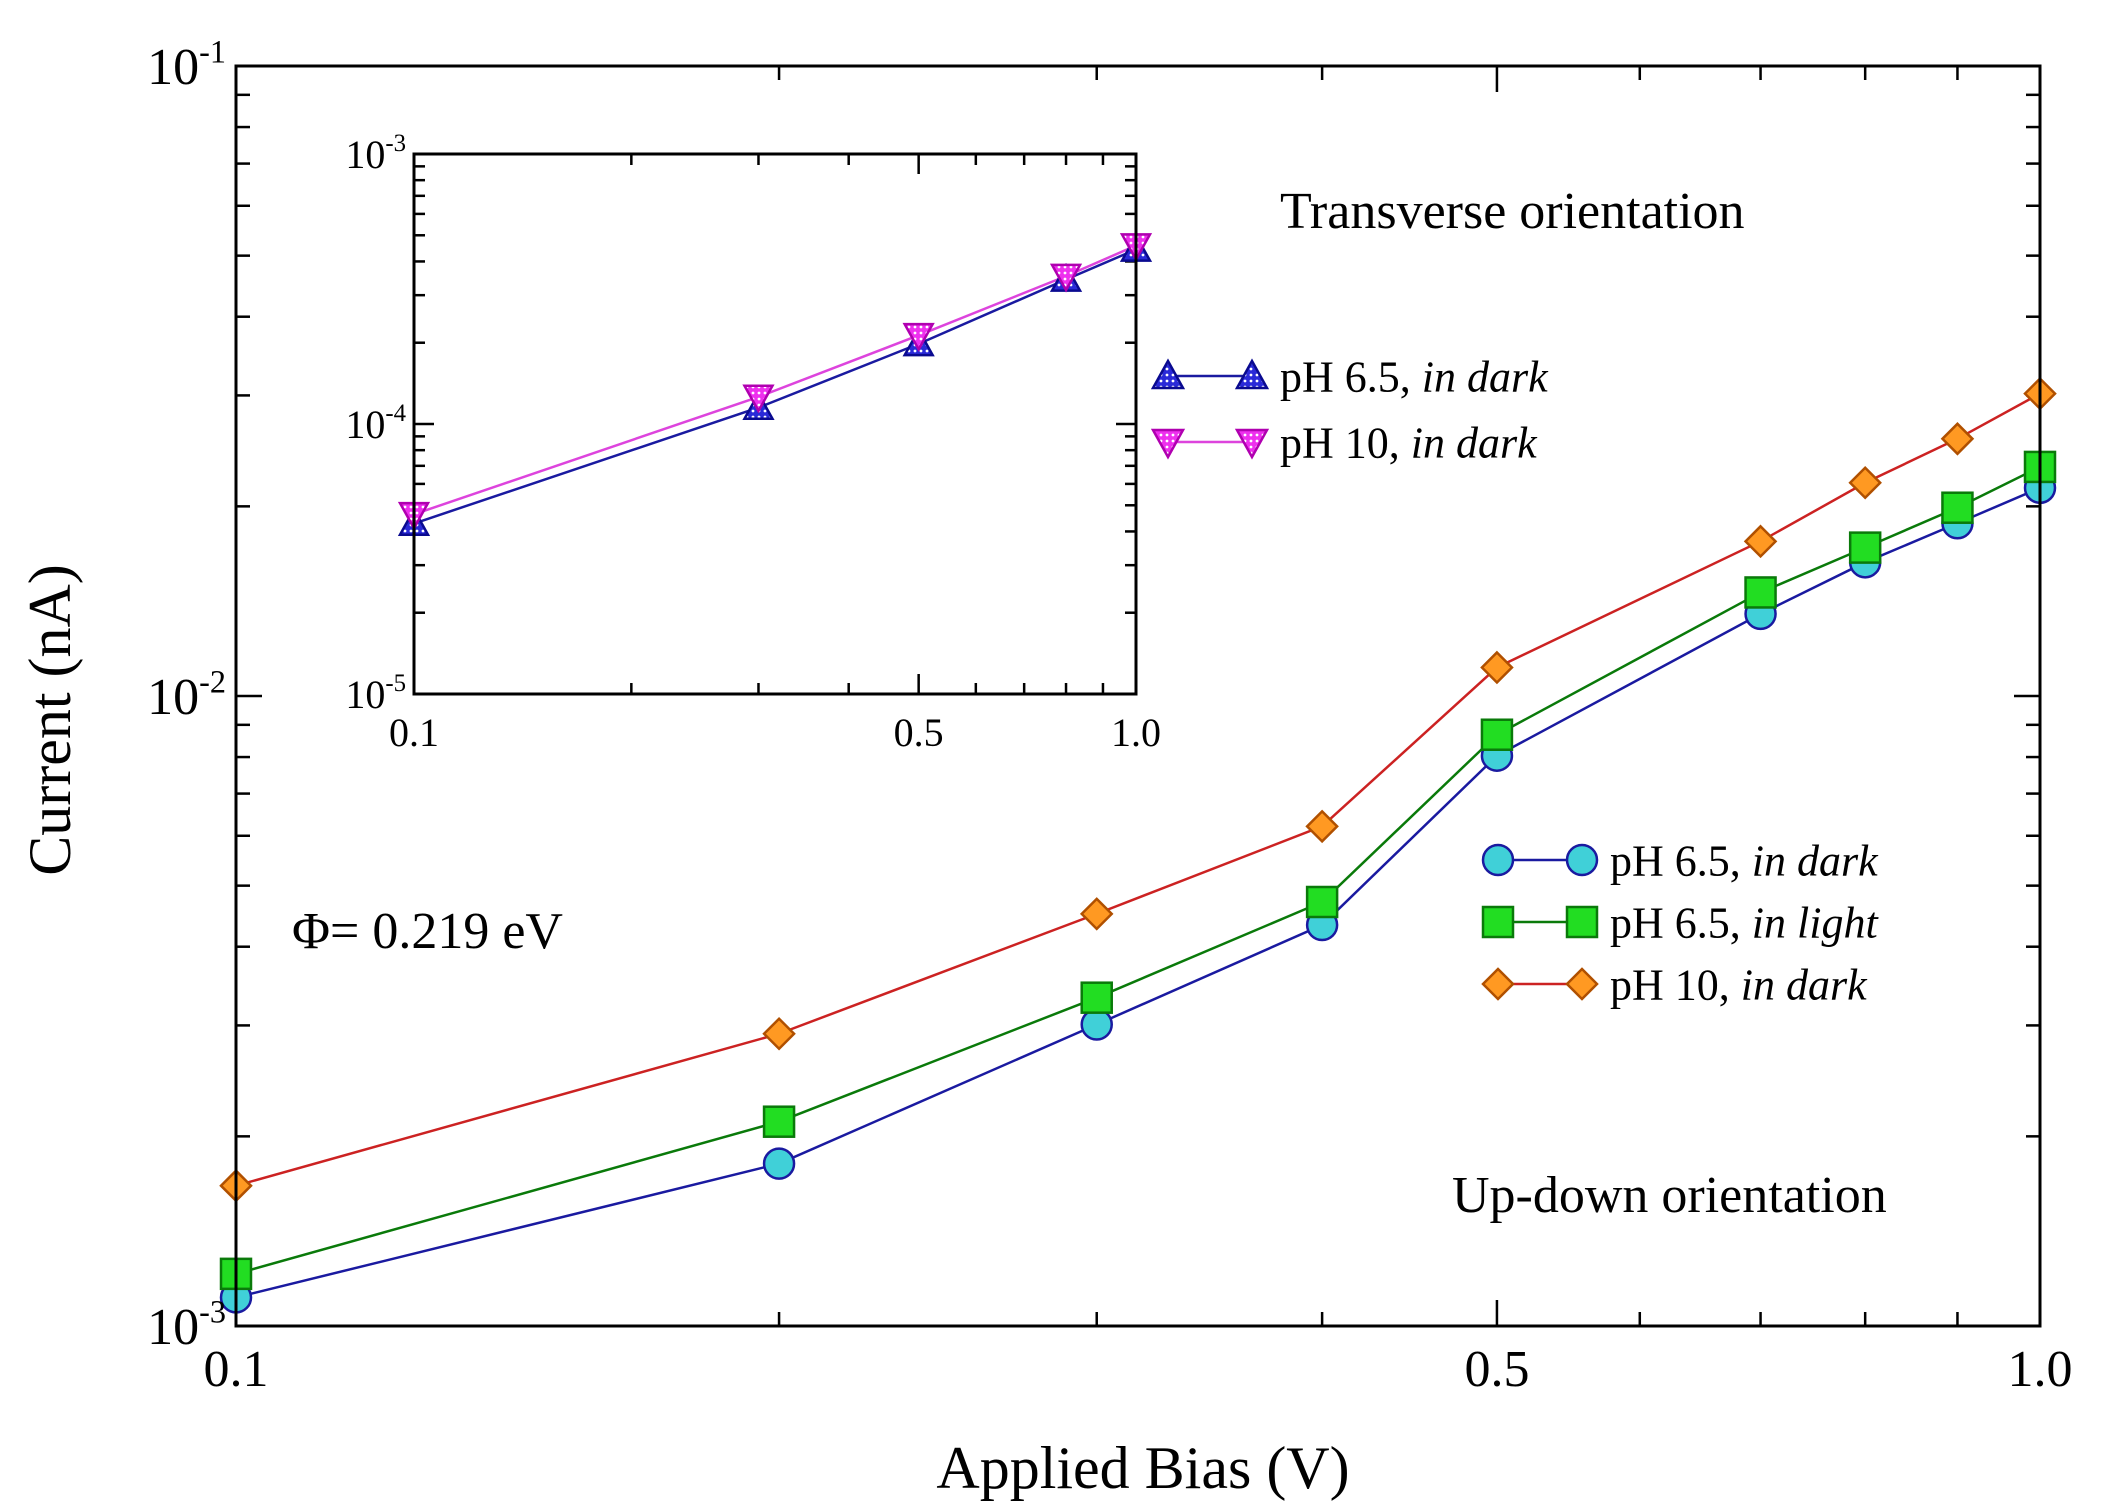 Image resolution: width=2112 pixels, height=1504 pixels. Describe the element at coordinates (1669, 1195) in the screenshot. I see `updown-orientation-label: Up-down orientation` at that location.